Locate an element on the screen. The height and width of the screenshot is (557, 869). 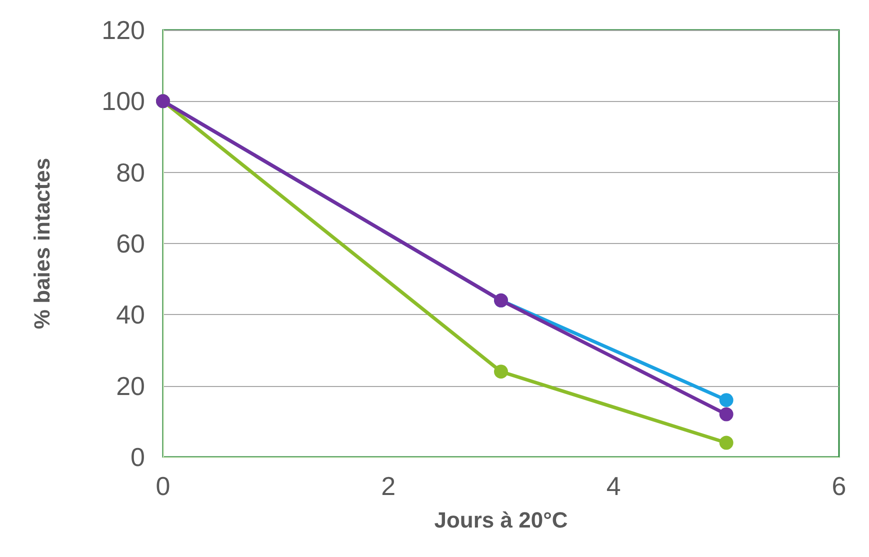
y-axis-title: % baies intactes is located at coordinates (42, 244).